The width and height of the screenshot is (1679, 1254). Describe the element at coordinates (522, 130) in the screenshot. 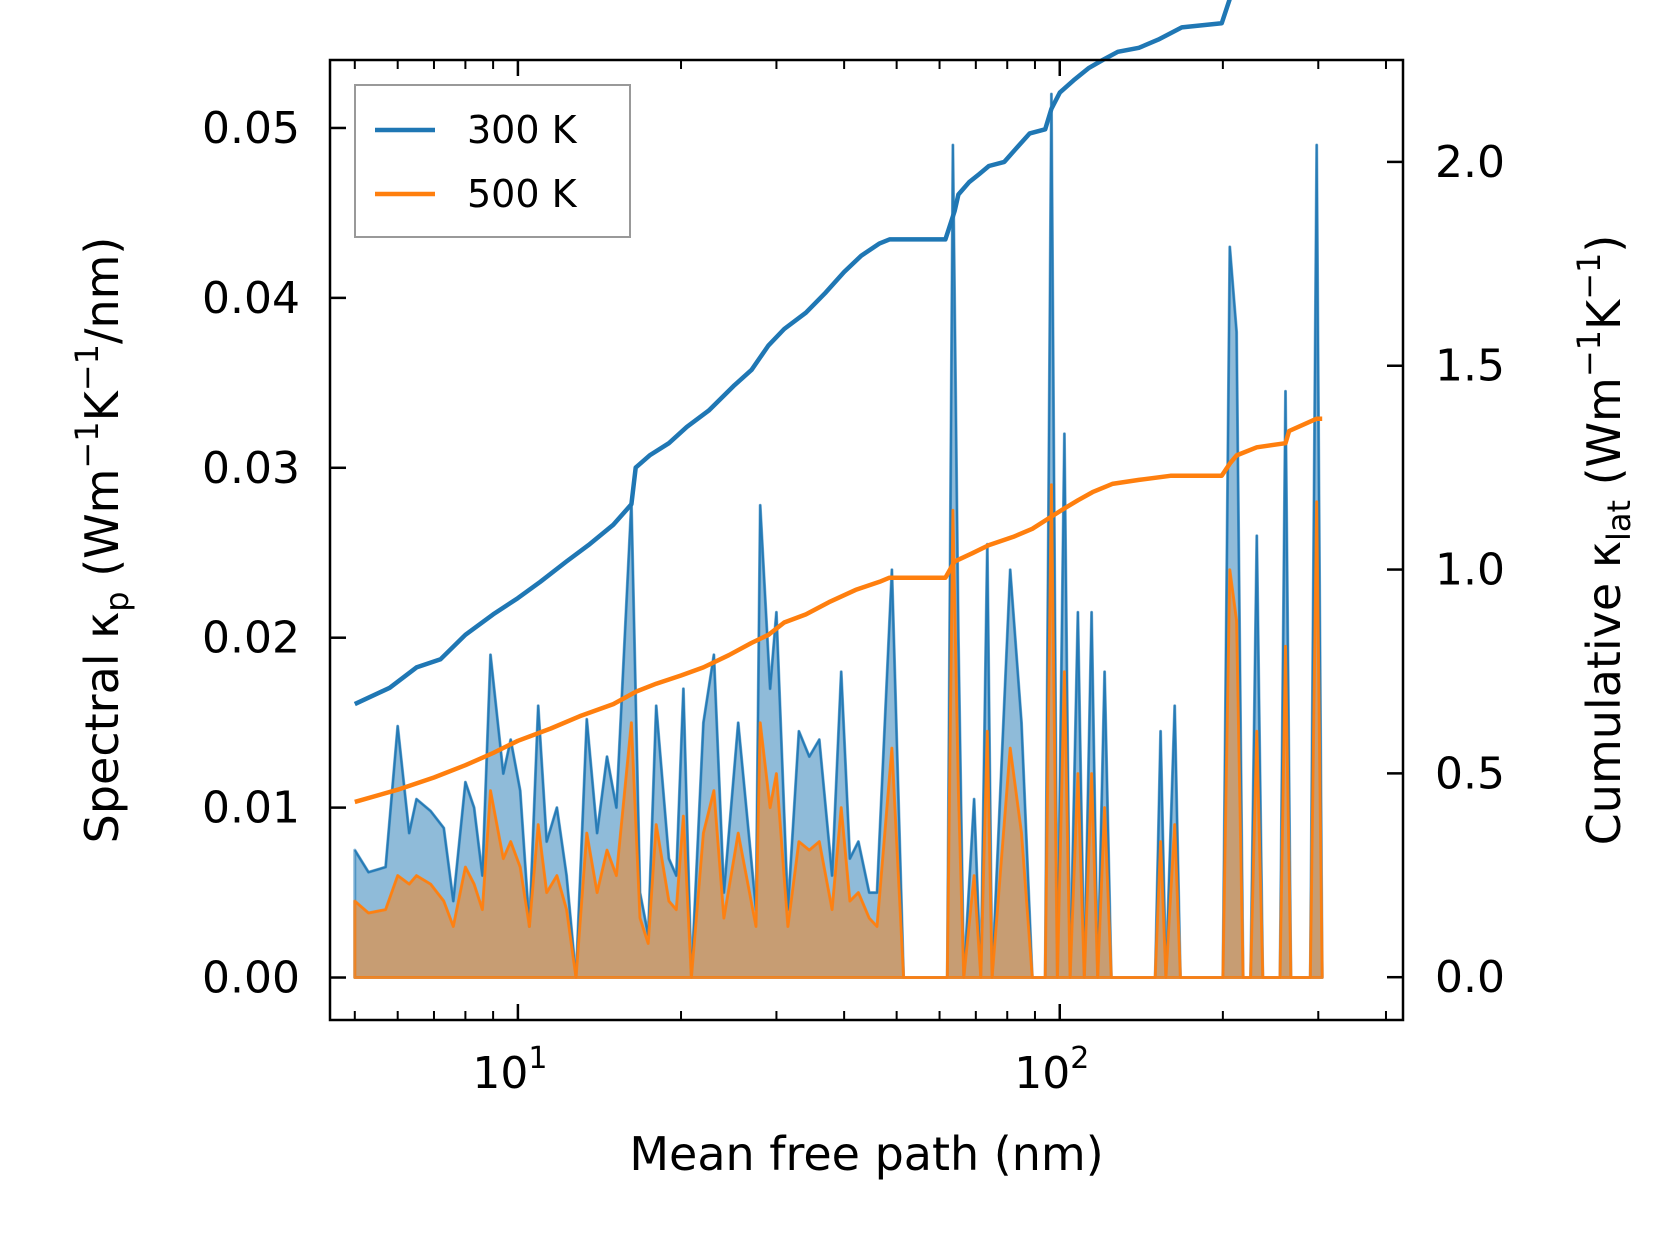

I see `legend-label-300k: 300 K` at that location.